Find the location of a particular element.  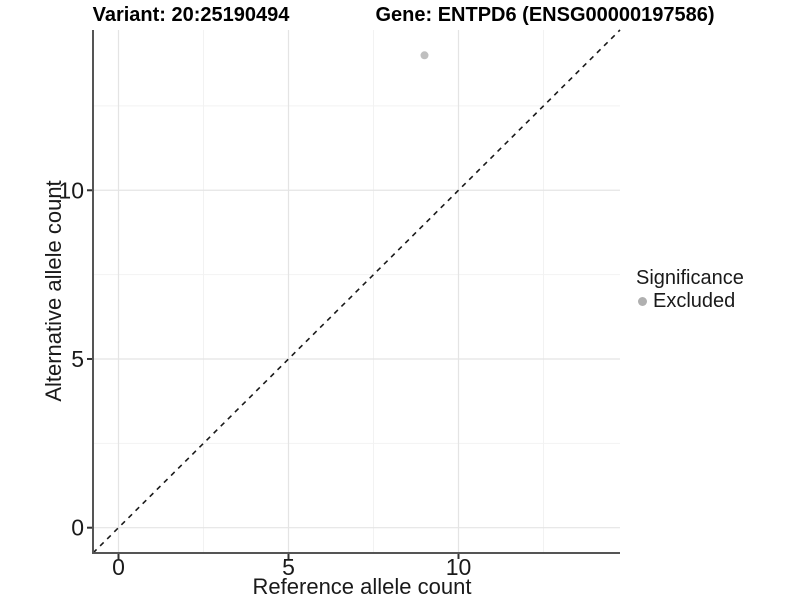

y-tick-label: 10 is located at coordinates (71, 190).